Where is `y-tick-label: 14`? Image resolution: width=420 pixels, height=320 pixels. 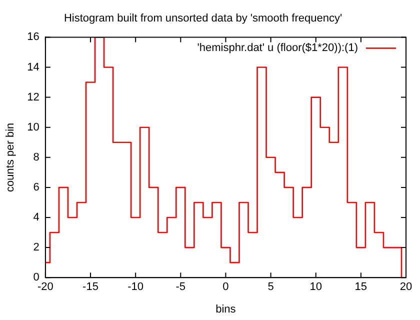
y-tick-label: 14 is located at coordinates (33, 67).